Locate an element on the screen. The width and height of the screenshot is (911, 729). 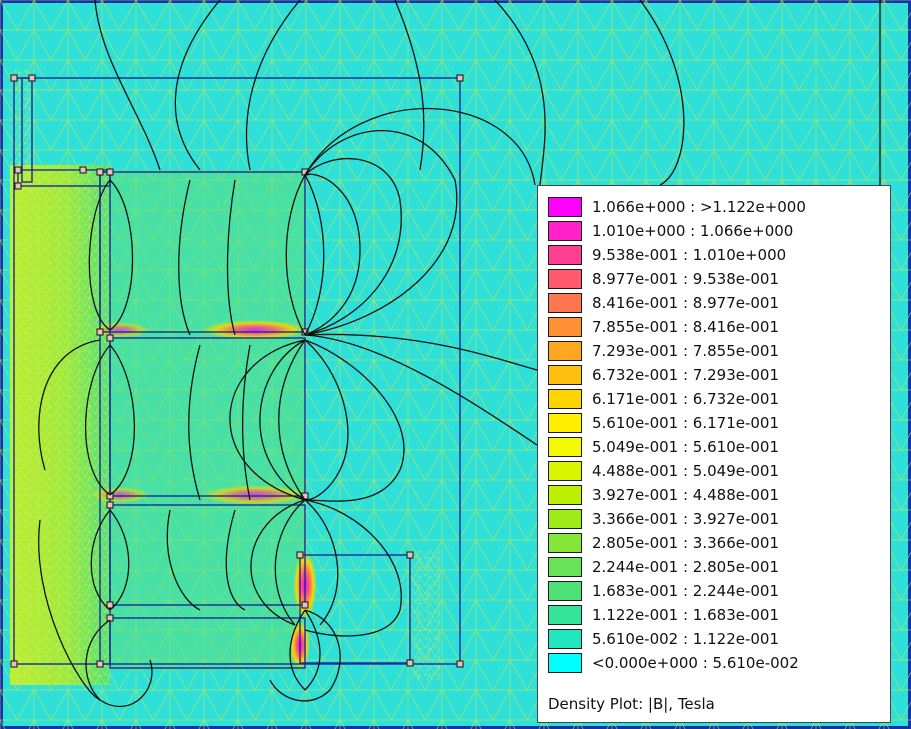
legend-label: 2.805e-001 : 3.366e-001 is located at coordinates (686, 543).